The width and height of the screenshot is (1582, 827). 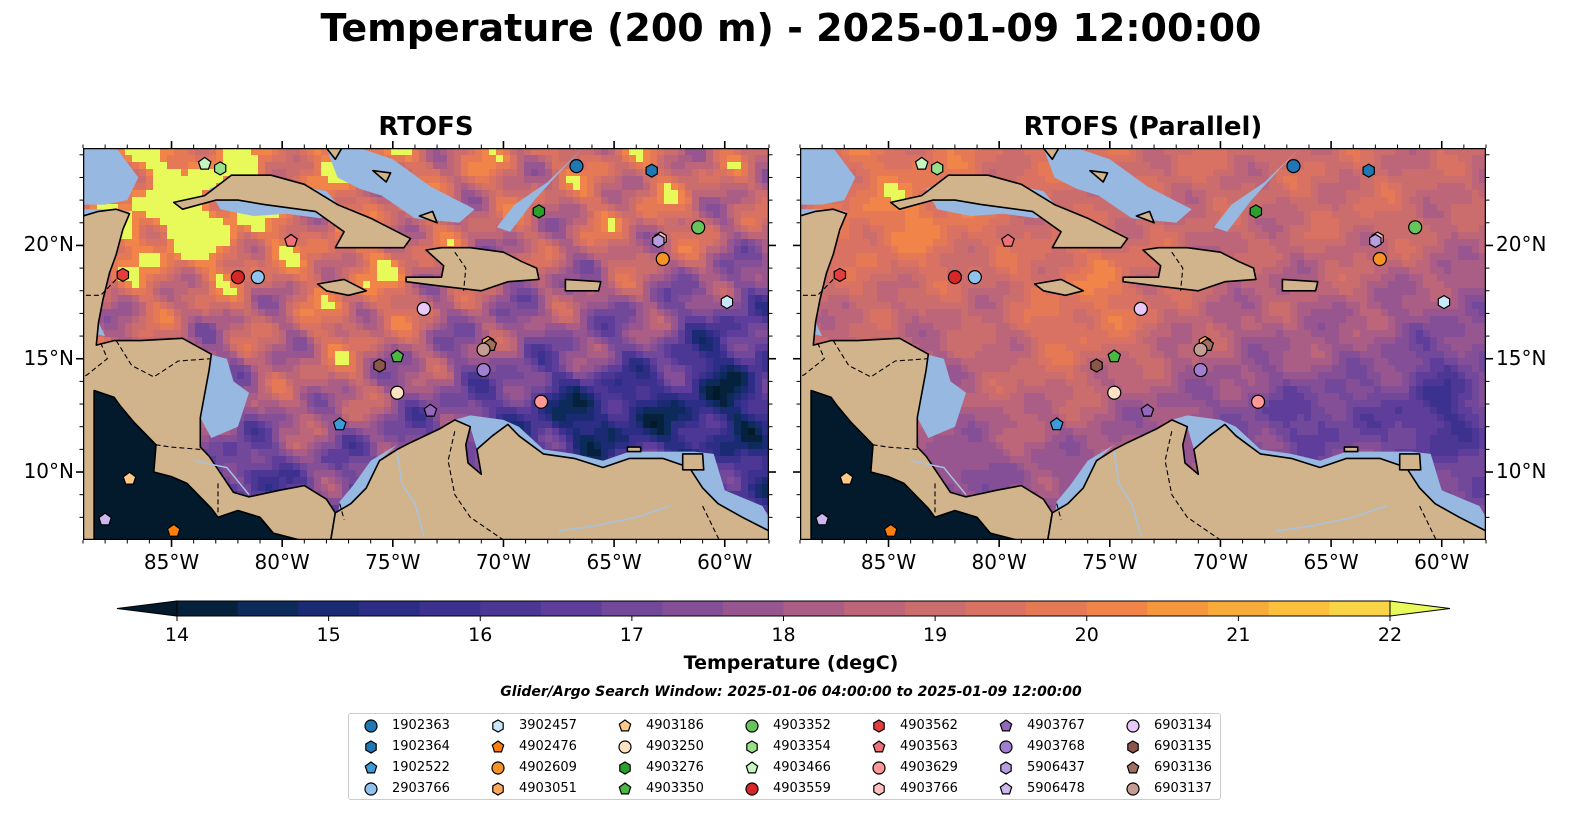 I want to click on x-tick-label: 75°W, so click(x=1110, y=562).